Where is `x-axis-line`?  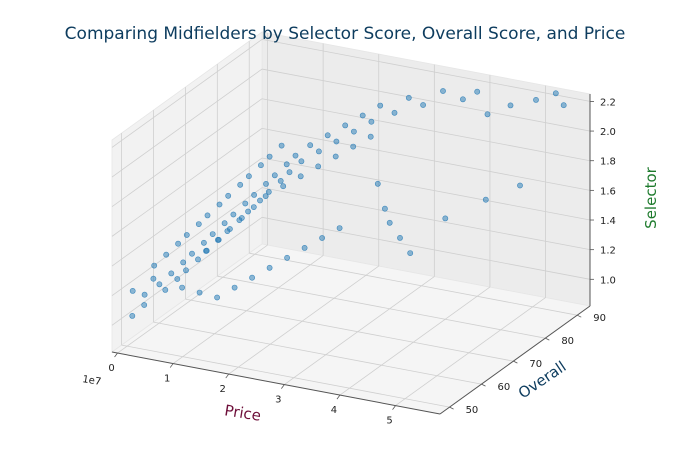 x-axis-line is located at coordinates (276, 383).